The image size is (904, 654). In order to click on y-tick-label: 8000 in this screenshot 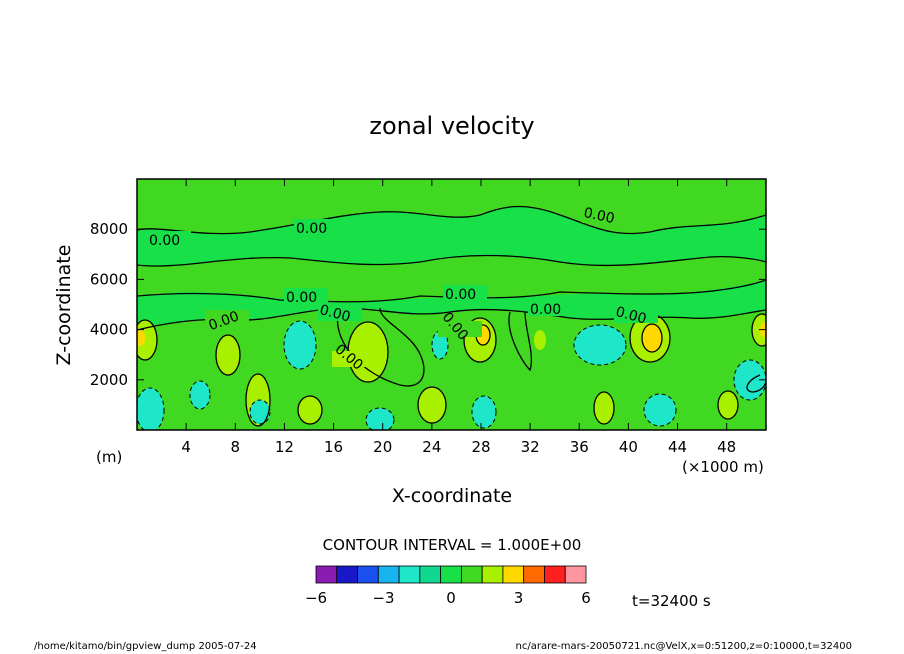, I will do `click(109, 229)`.